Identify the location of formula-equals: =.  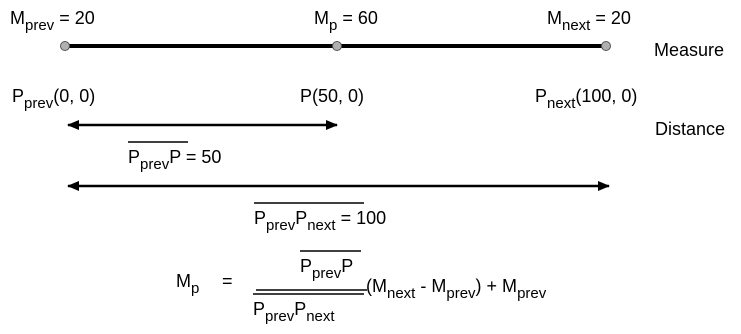
(227, 281).